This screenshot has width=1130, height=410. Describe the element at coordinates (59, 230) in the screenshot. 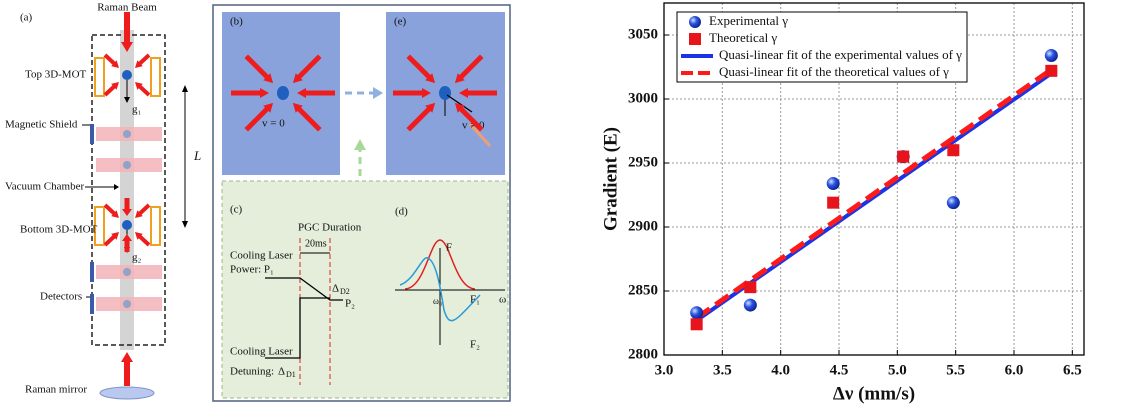

I see `label: Bottom 3D-MOT` at that location.